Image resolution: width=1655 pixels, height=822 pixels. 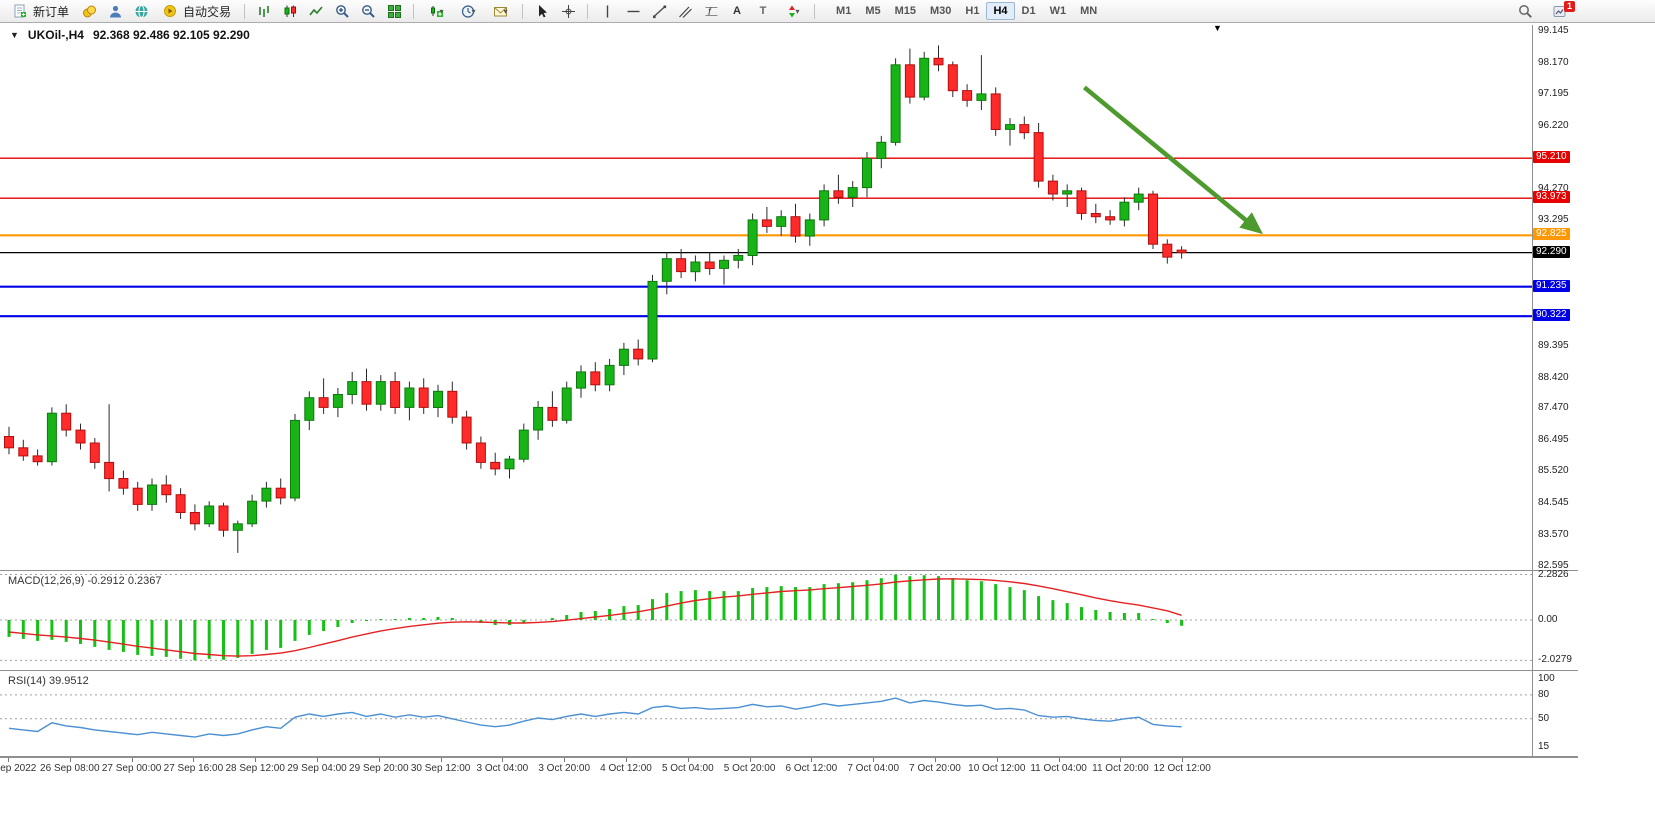 I want to click on svg-text: f, so click(x=710, y=12).